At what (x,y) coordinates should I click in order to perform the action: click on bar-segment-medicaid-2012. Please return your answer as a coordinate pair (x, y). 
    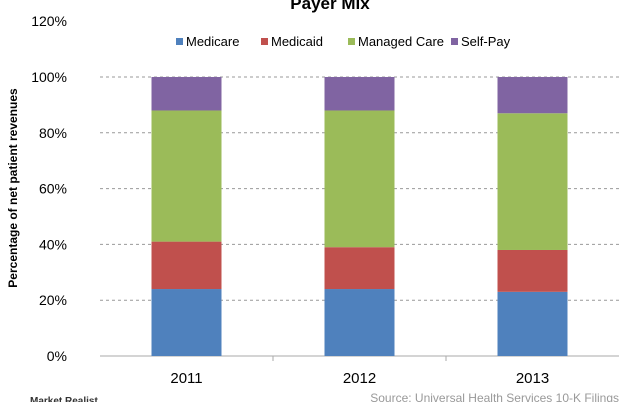
    Looking at the image, I should click on (359, 268).